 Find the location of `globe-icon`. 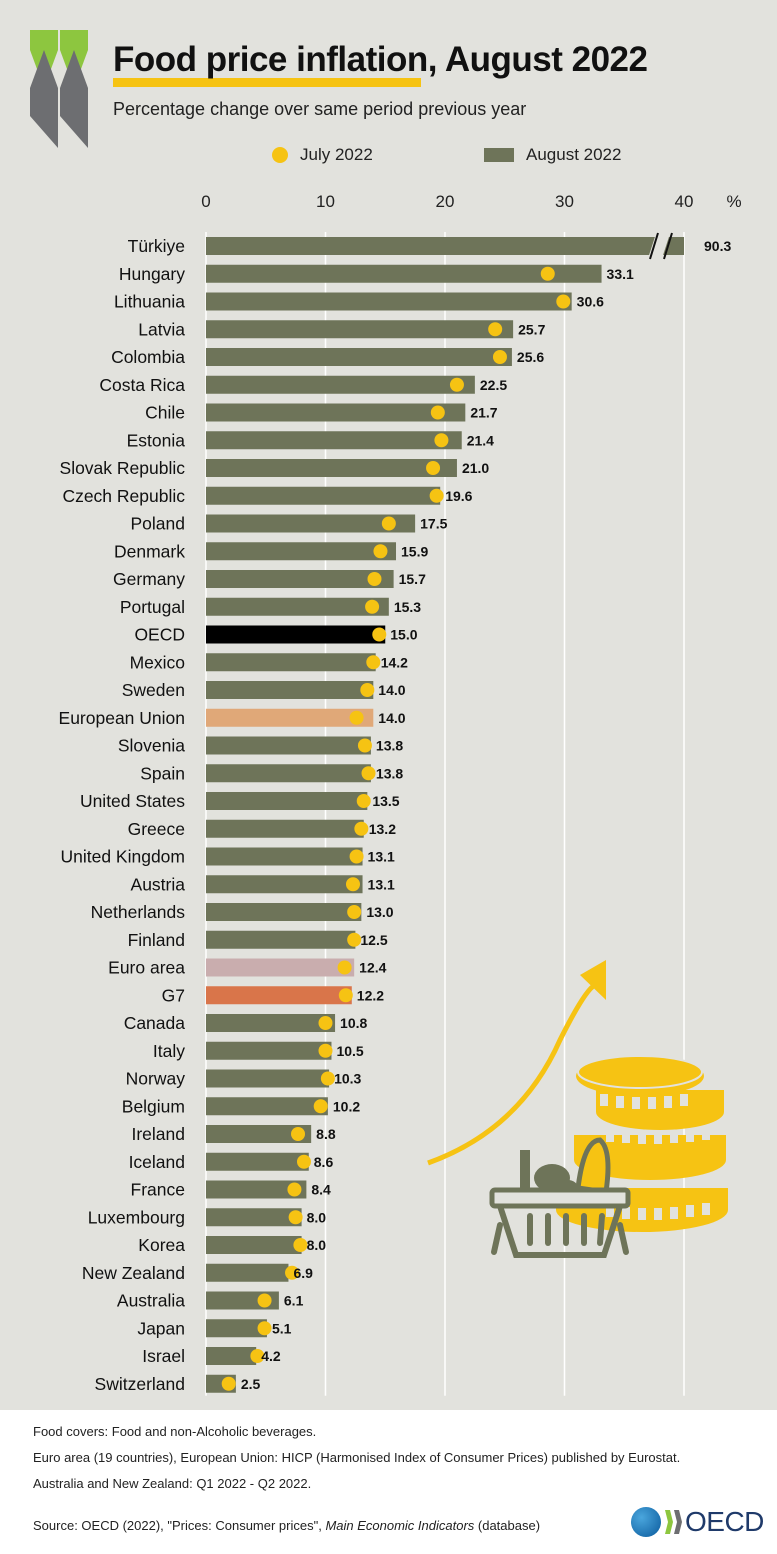

globe-icon is located at coordinates (646, 1522).